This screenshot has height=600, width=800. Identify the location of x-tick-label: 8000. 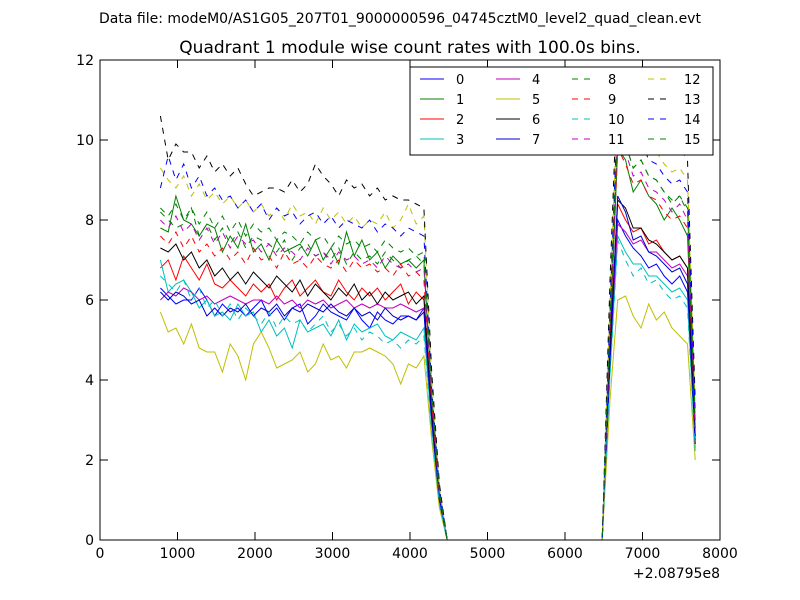
(720, 554).